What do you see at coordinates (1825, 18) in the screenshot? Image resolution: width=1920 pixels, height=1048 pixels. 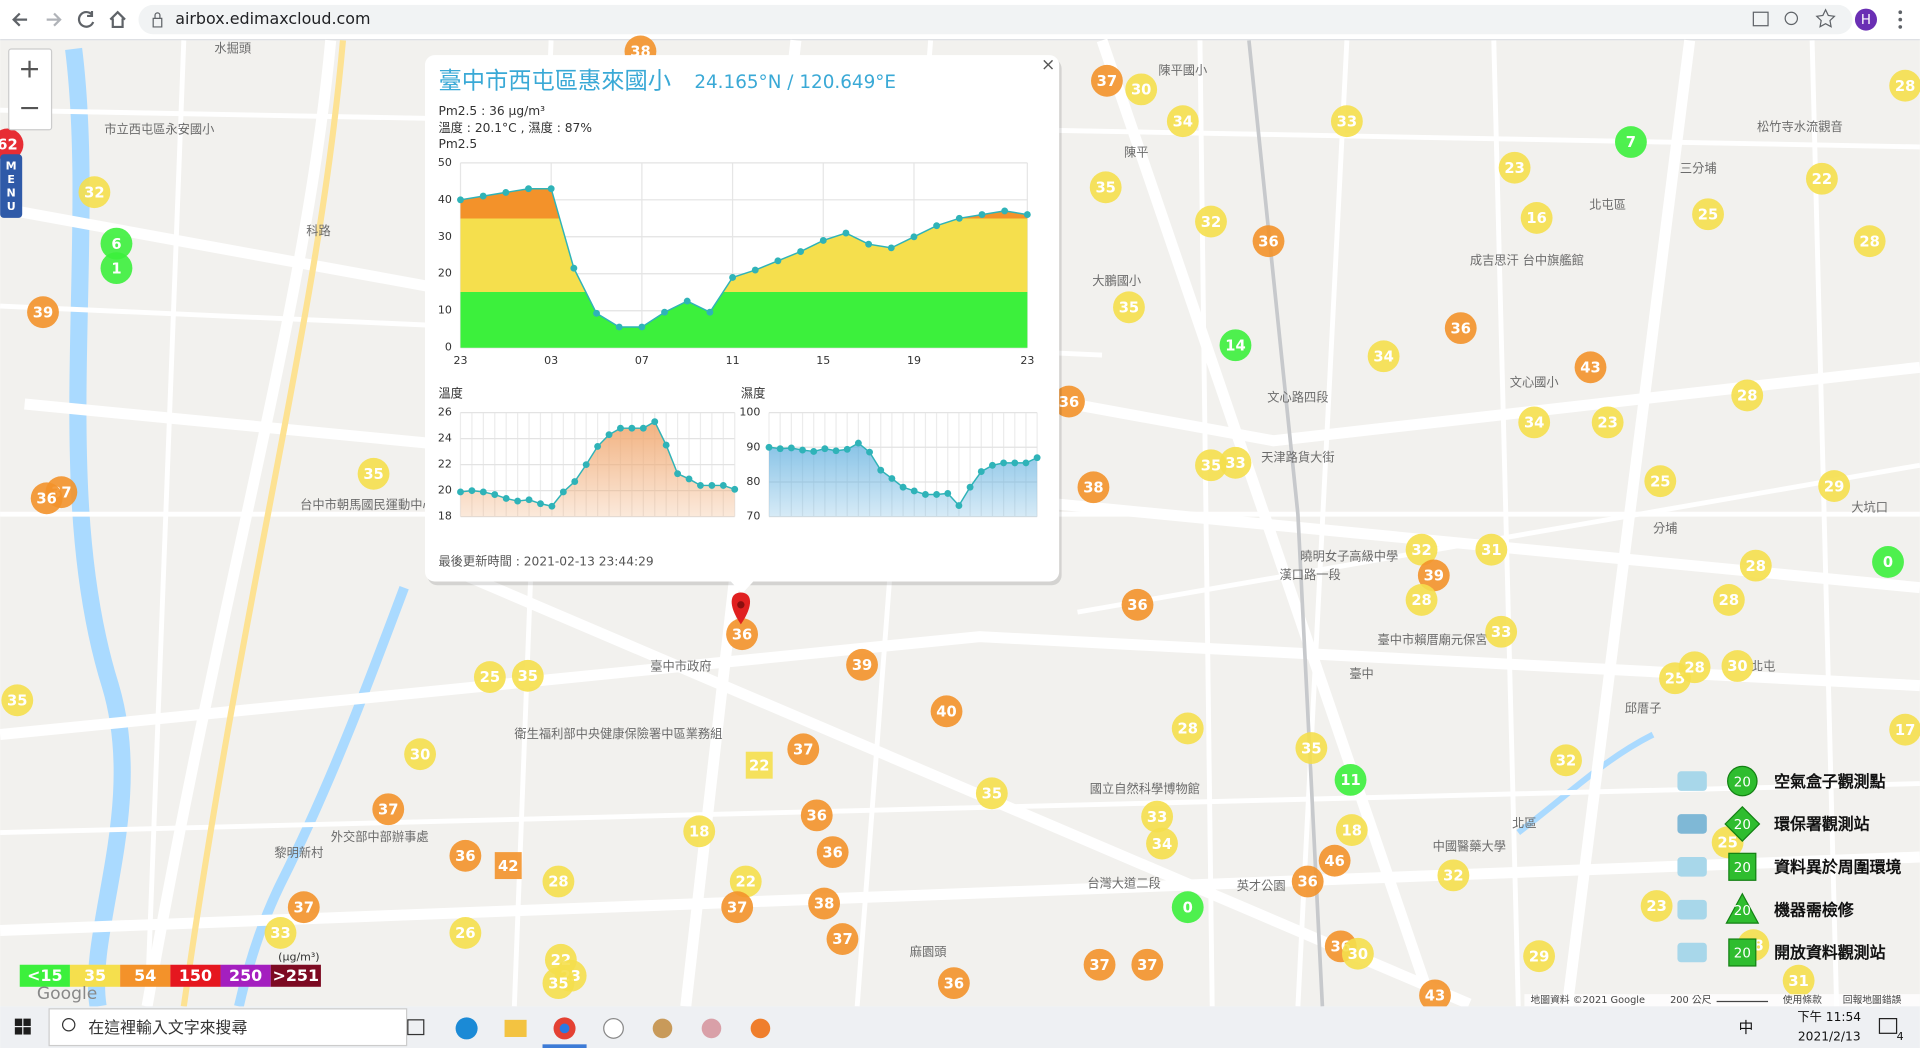 I see `bookmark-icon` at bounding box center [1825, 18].